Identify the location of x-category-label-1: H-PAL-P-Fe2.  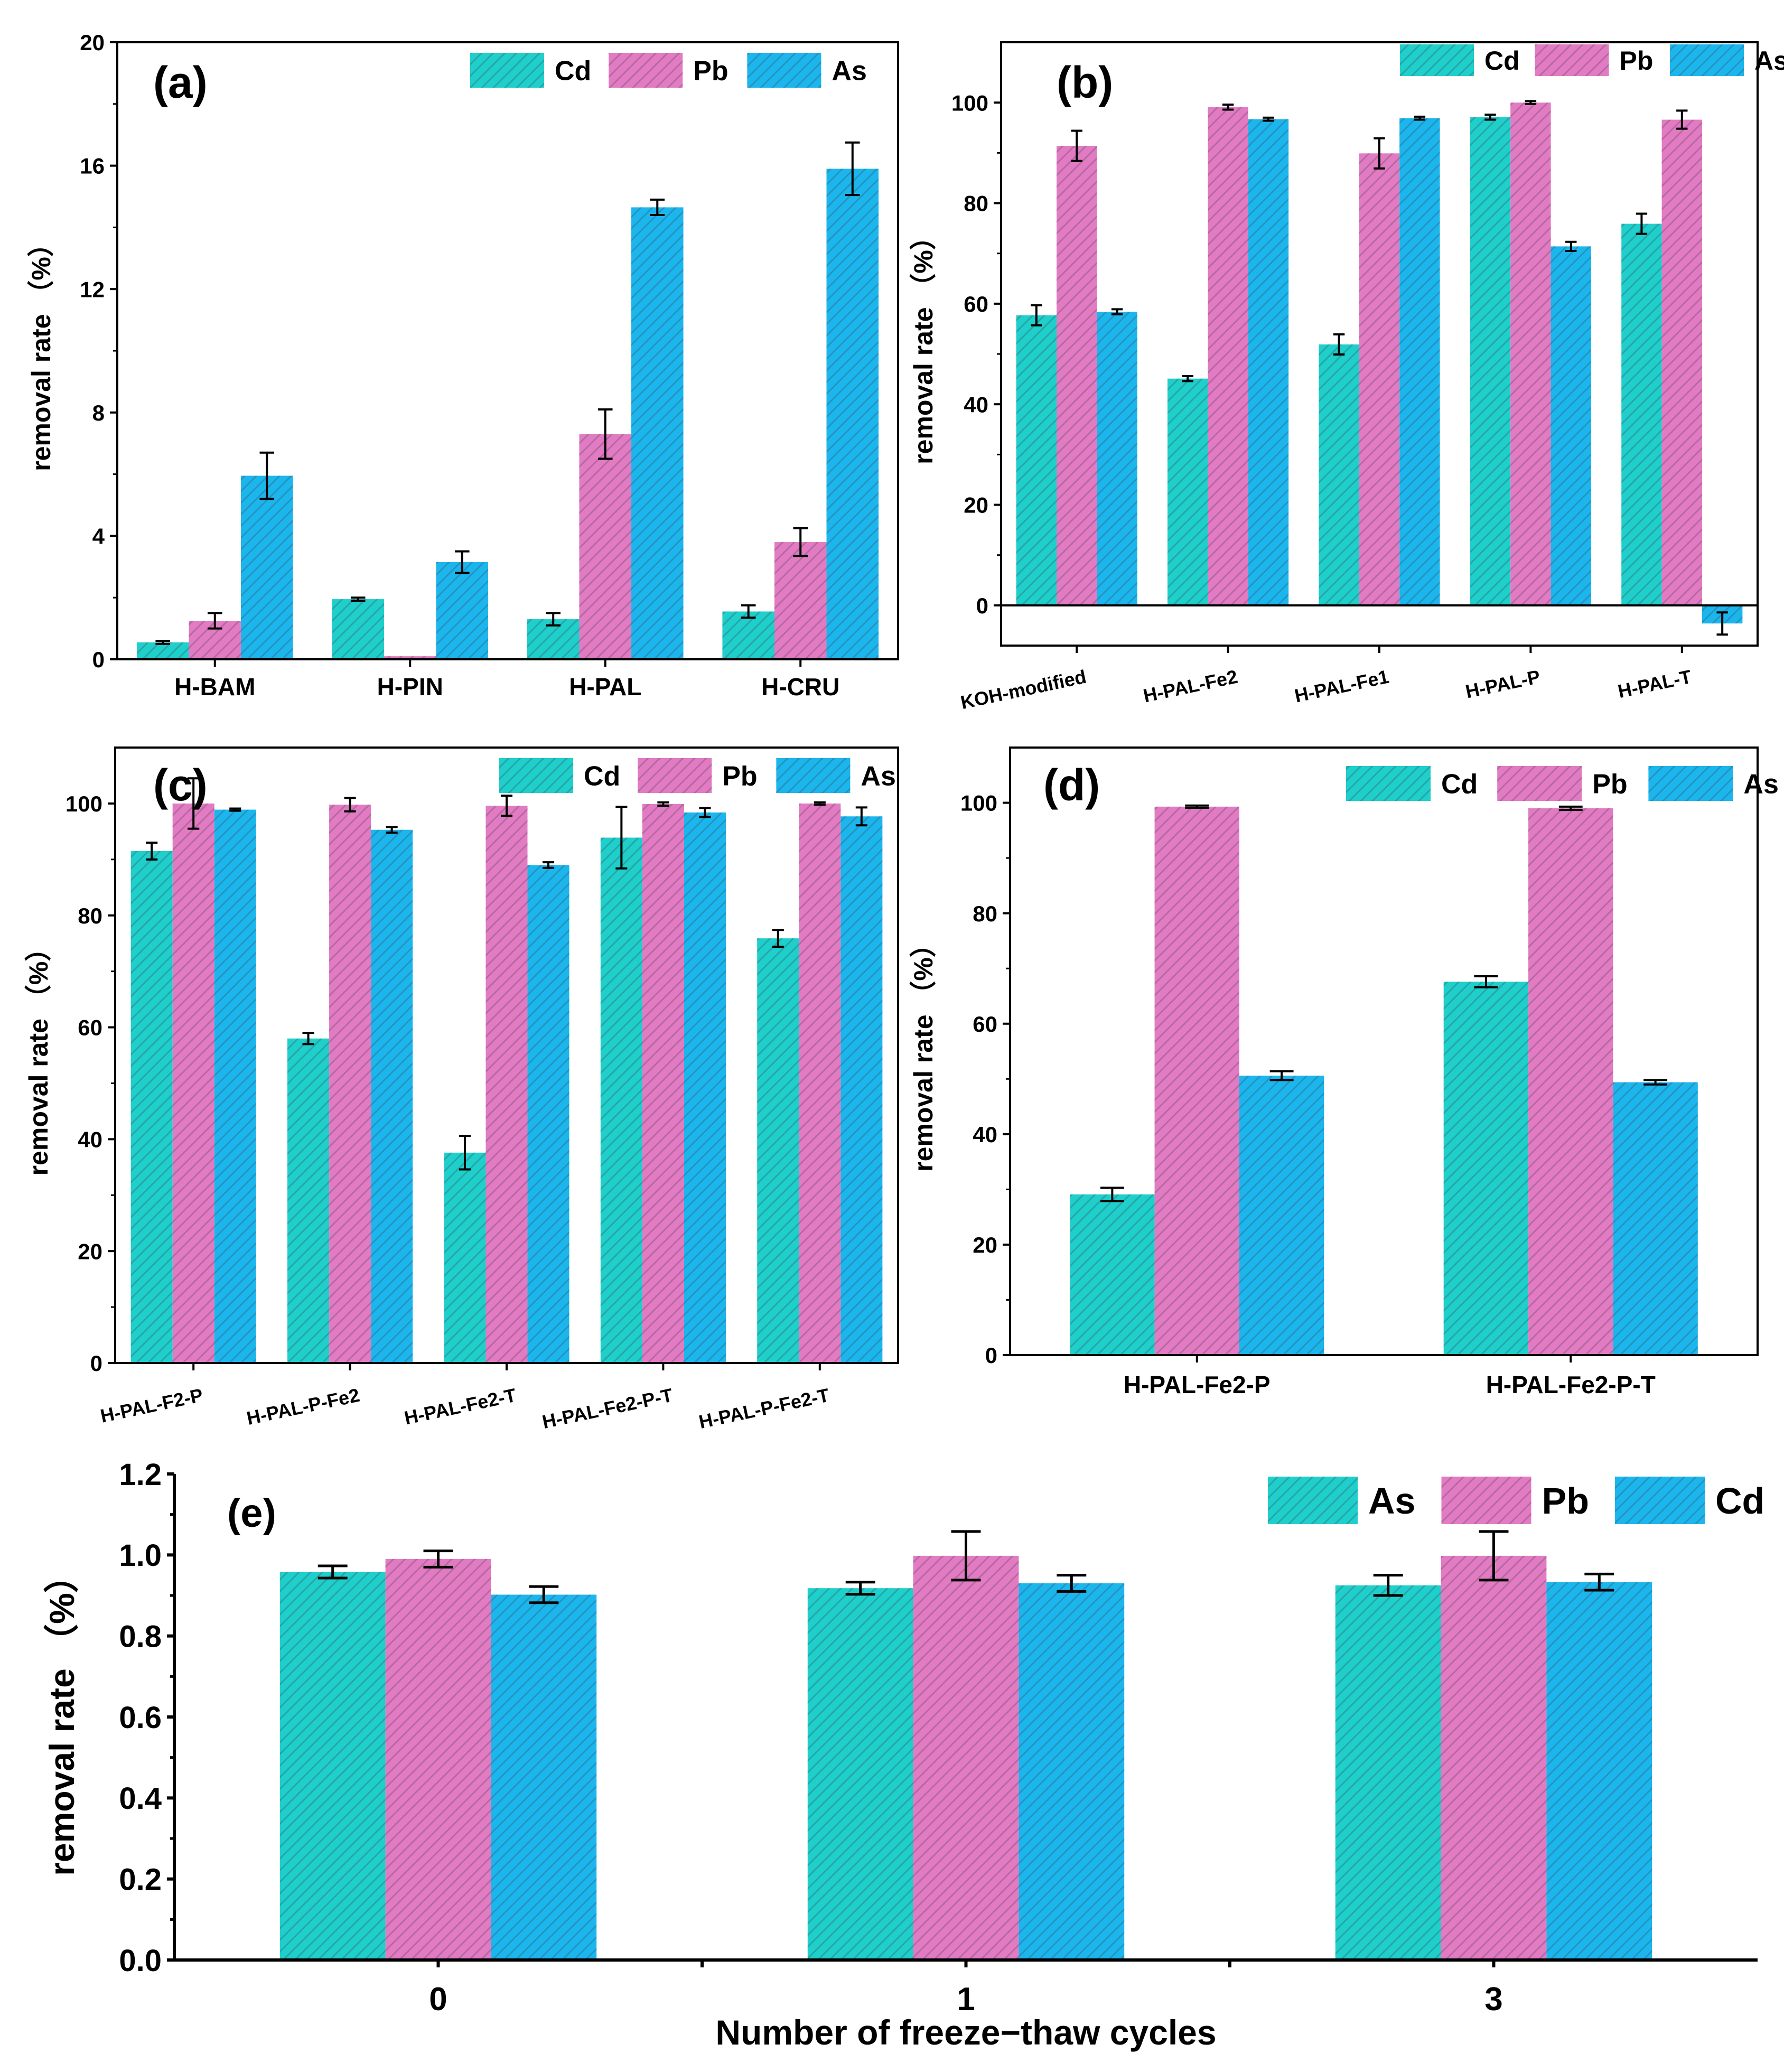
(303, 1406).